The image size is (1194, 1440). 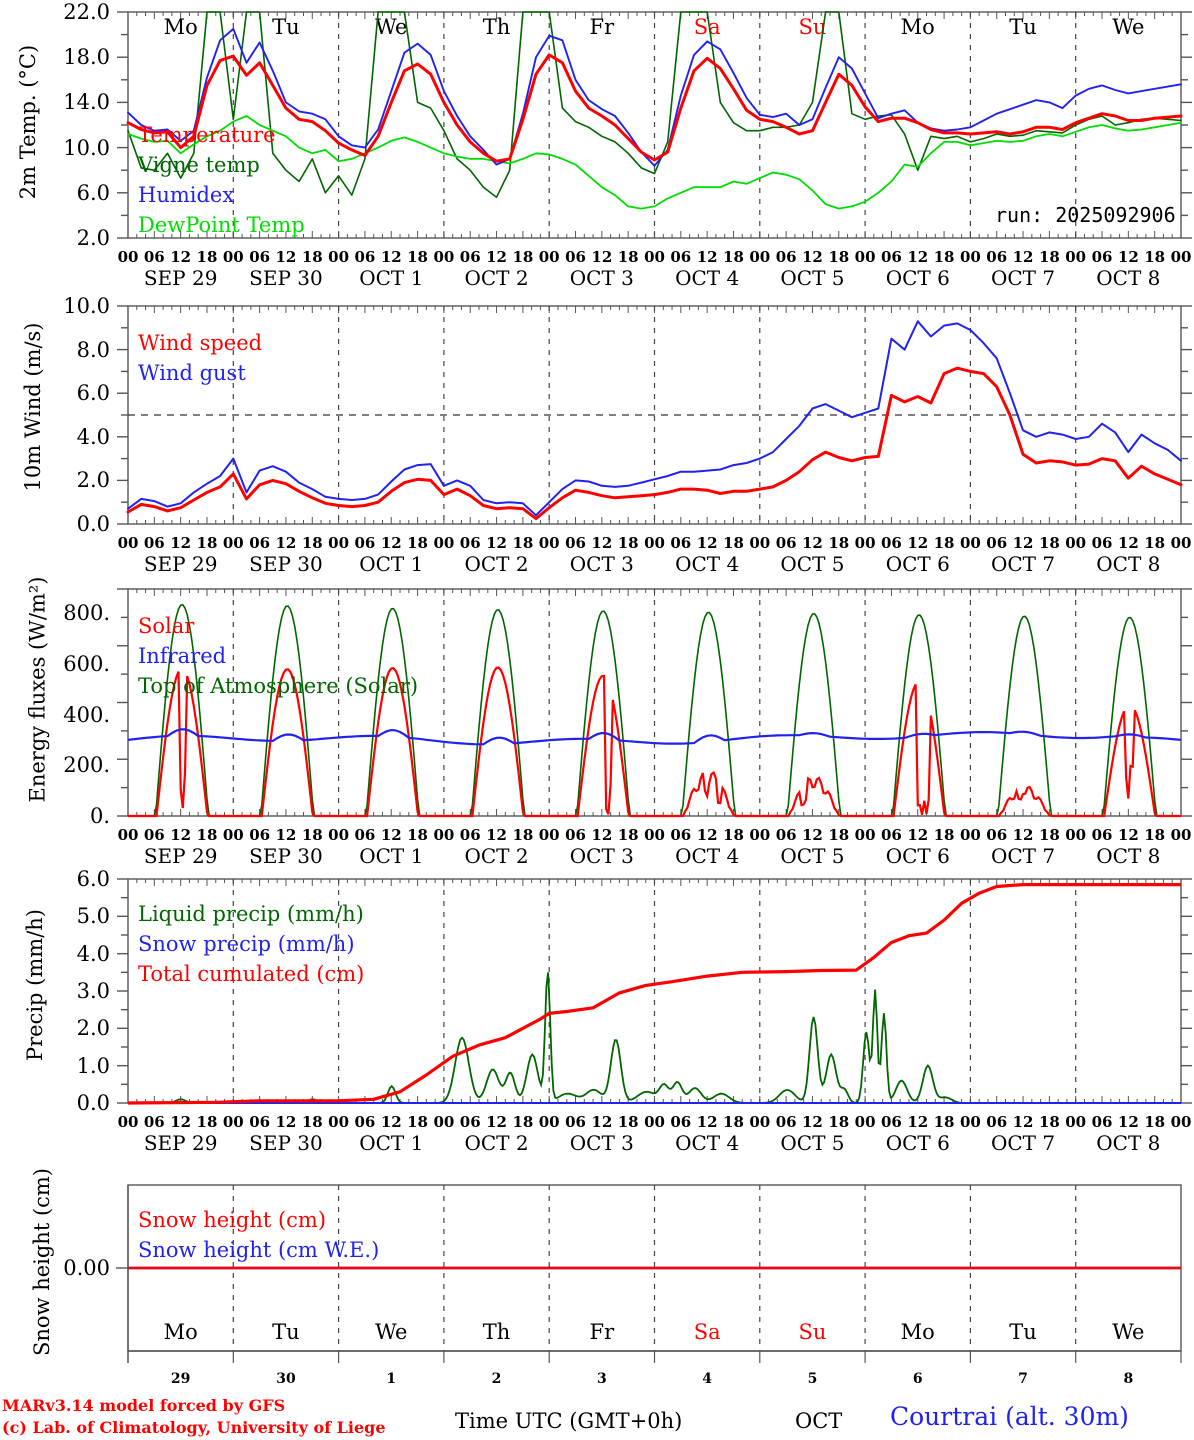 What do you see at coordinates (391, 1379) in the screenshot?
I see `svg-text: 1` at bounding box center [391, 1379].